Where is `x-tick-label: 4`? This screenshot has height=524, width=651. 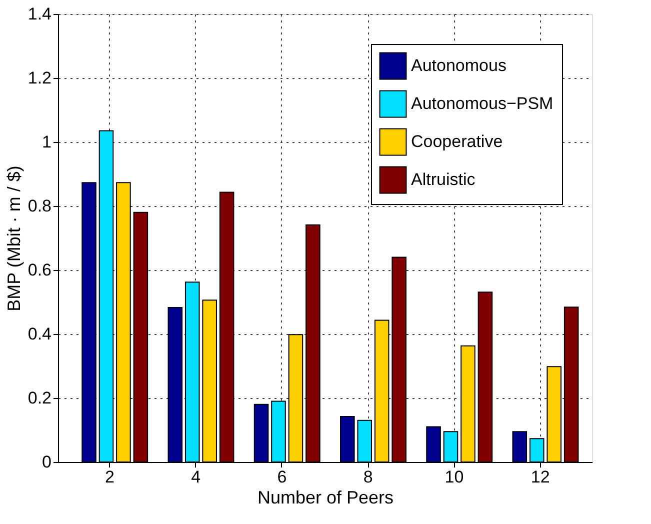 x-tick-label: 4 is located at coordinates (196, 477).